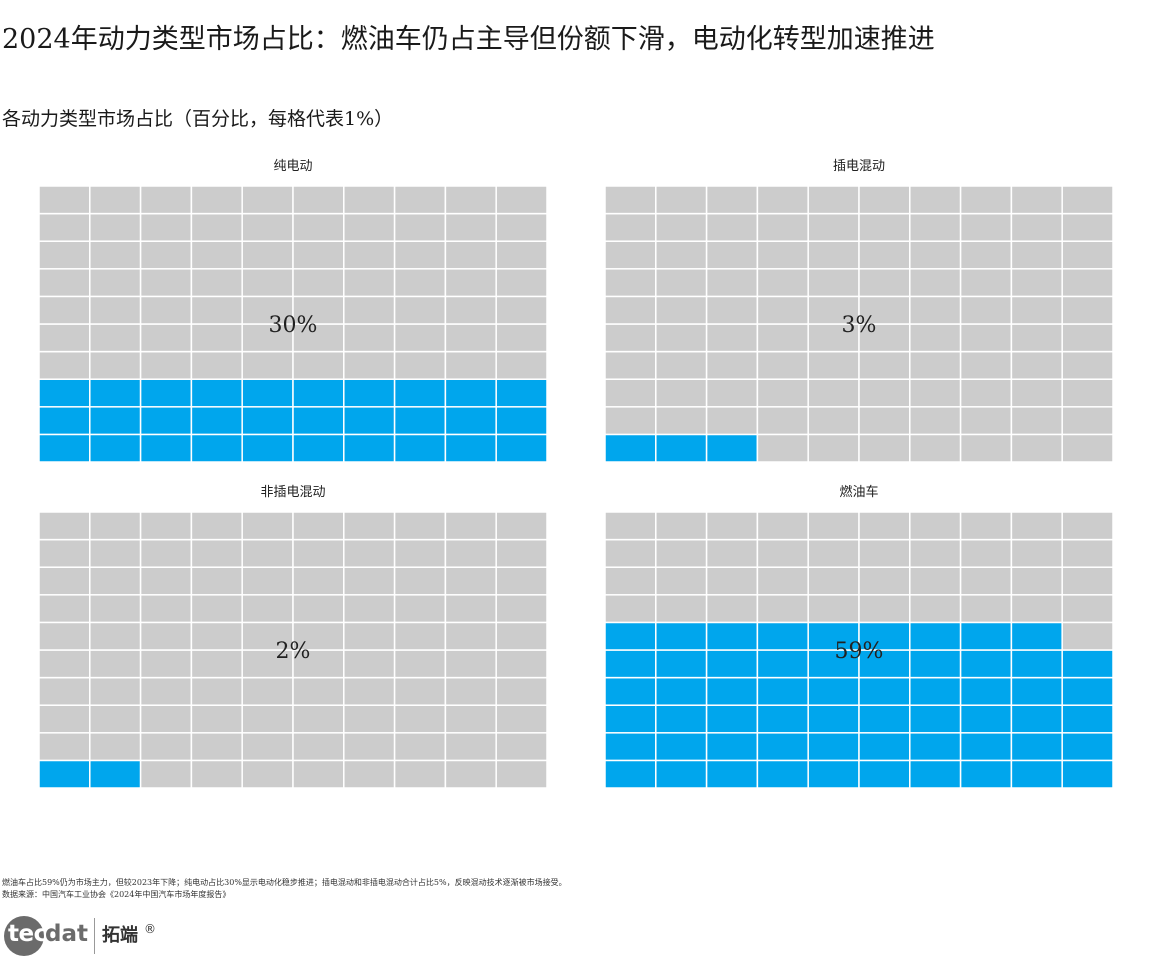 The width and height of the screenshot is (1152, 960). Describe the element at coordinates (468, 39) in the screenshot. I see `page-title: 2024年动力类型市场占比：燃油车仍占主导但份额下滑，电动化转型加速推进` at that location.